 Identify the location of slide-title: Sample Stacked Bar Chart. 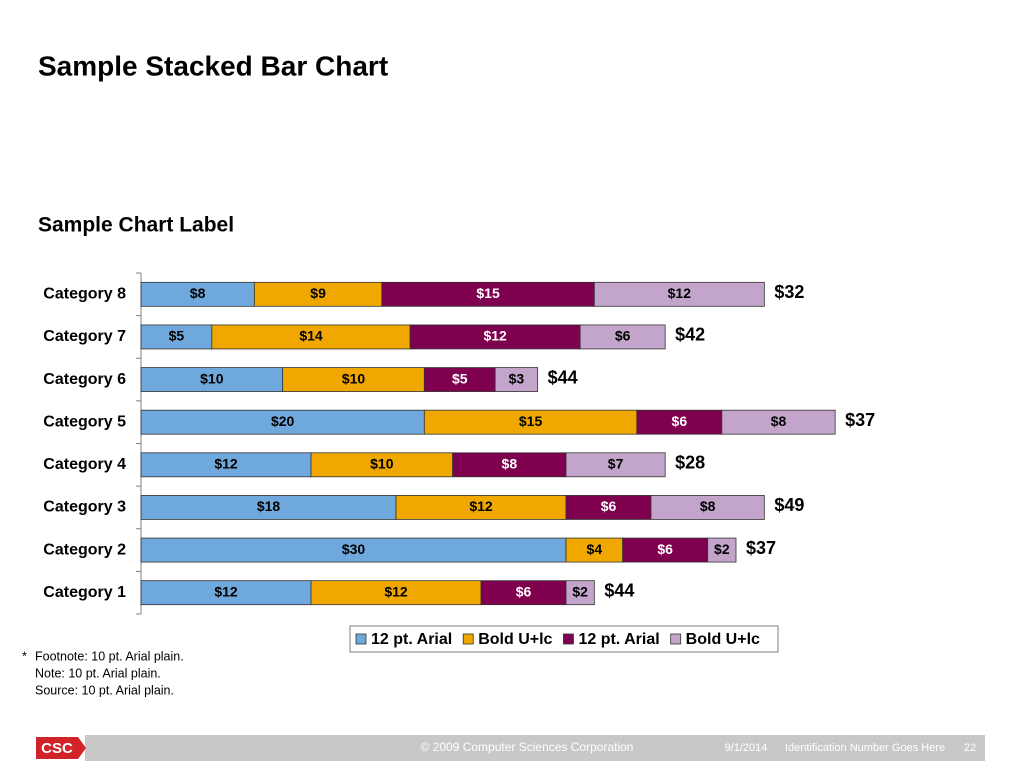
(213, 65).